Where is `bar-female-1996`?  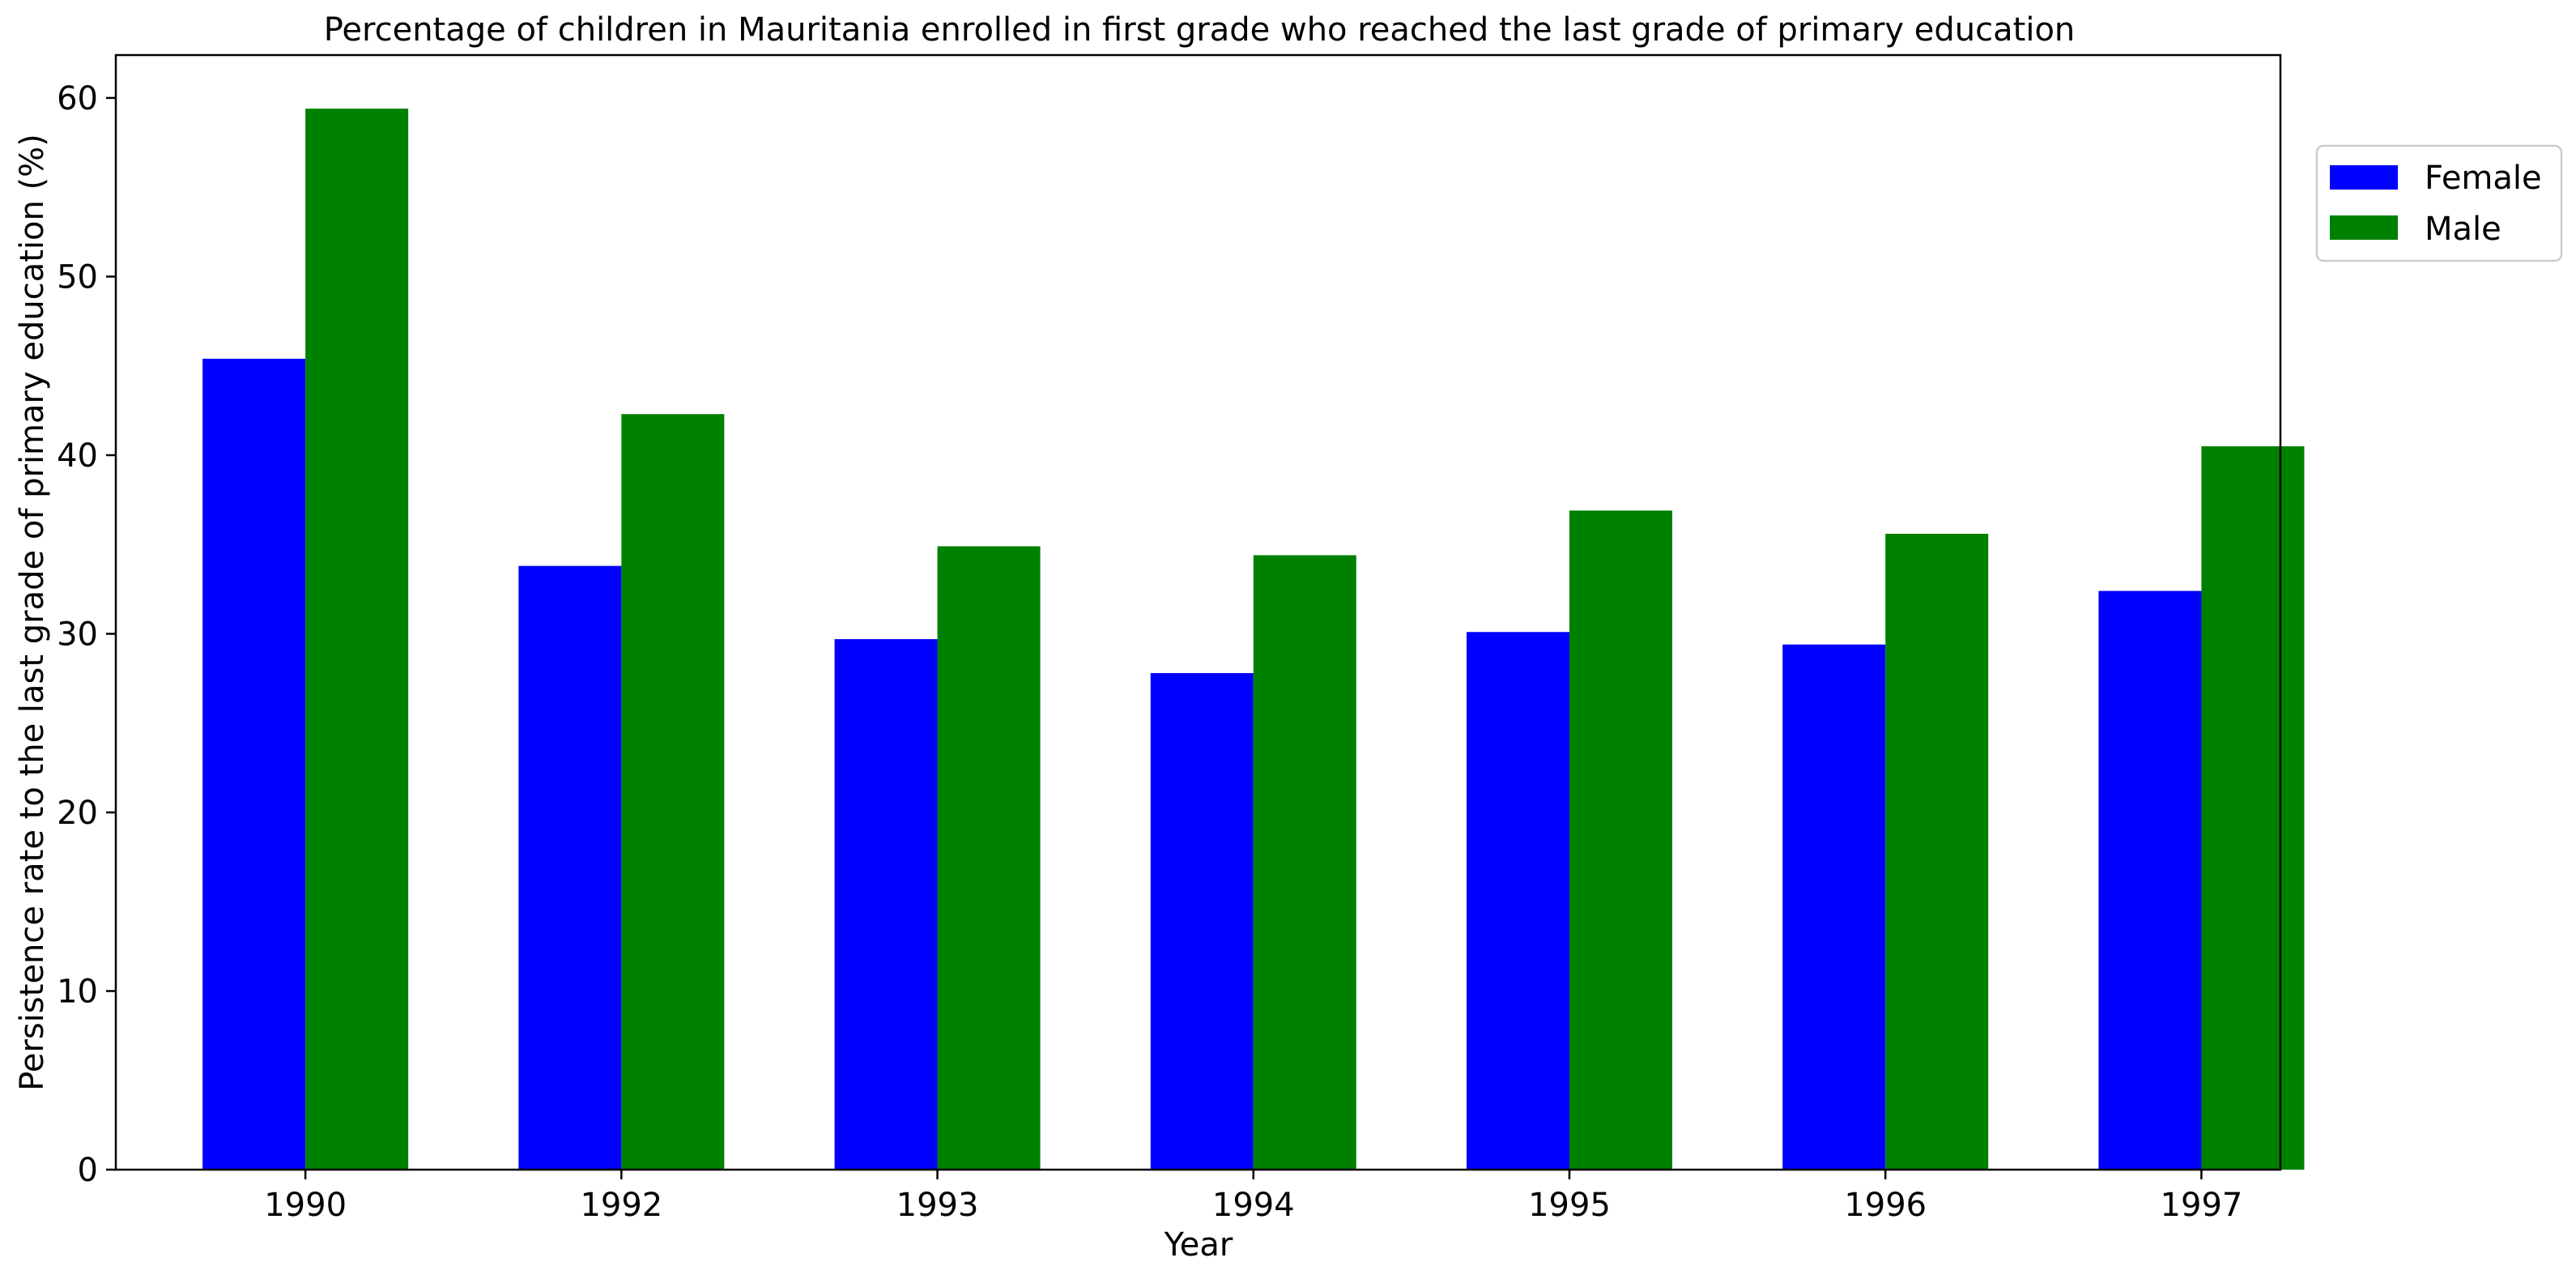 bar-female-1996 is located at coordinates (1834, 907).